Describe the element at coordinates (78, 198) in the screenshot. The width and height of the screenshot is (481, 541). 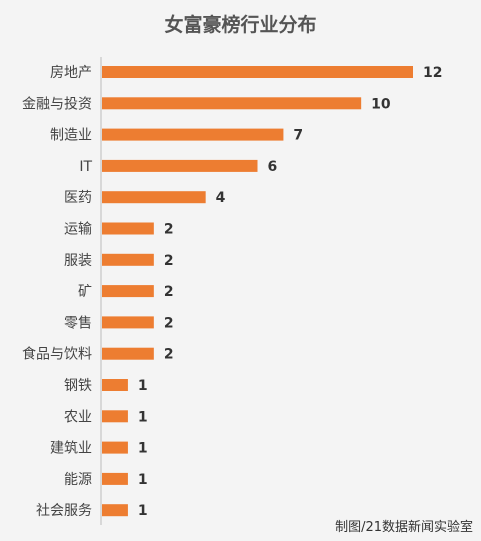
I see `category-label: 医药` at that location.